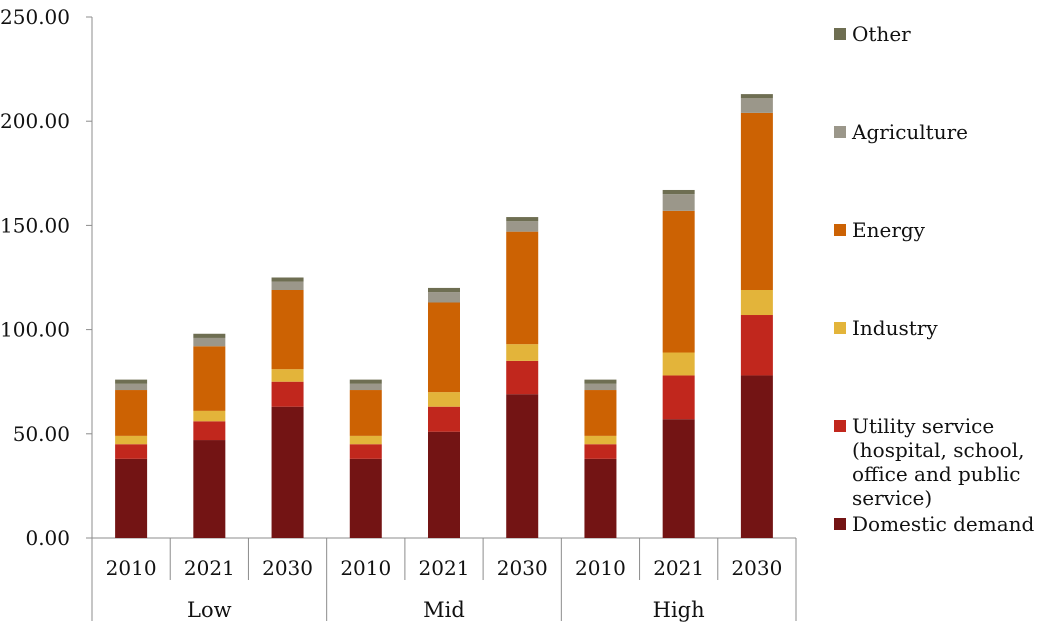 This screenshot has height=624, width=1046. Describe the element at coordinates (938, 34) in the screenshot. I see `legend-item: Other` at that location.